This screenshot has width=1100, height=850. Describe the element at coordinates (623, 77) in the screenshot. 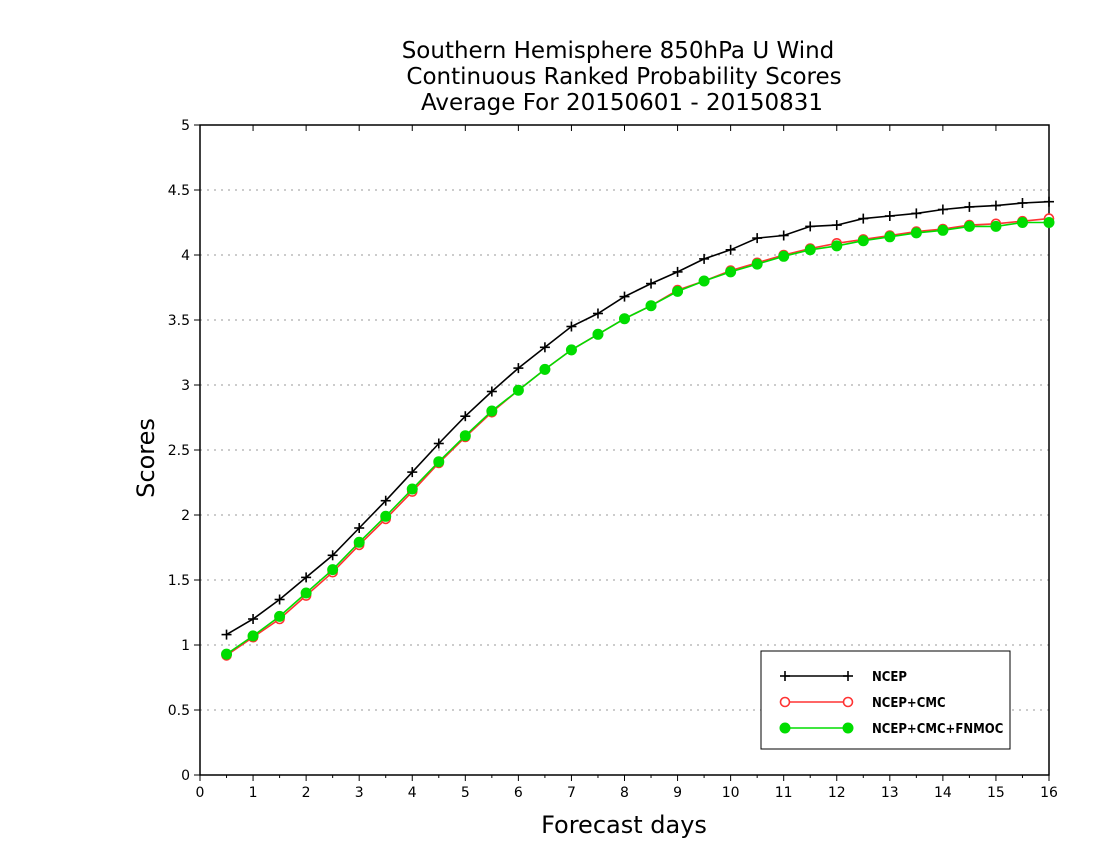

I see `chart-title-line-2: Continuous Ranked Probability Scores` at that location.